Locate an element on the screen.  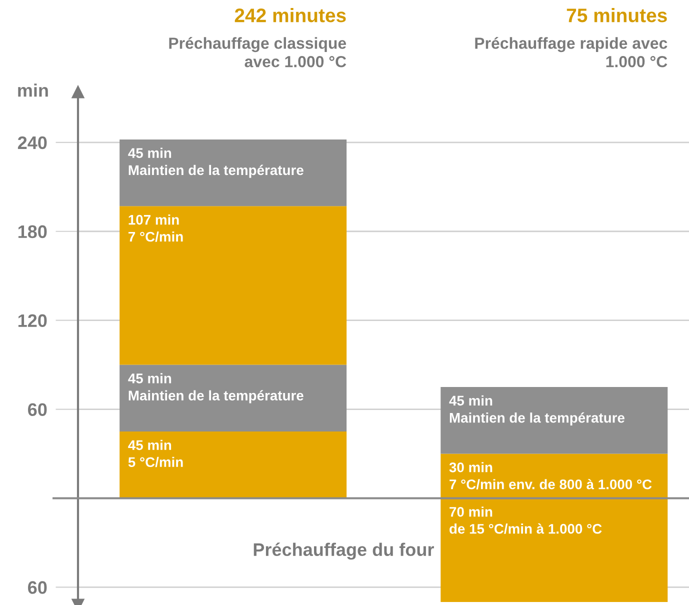
y-axis-title: min is located at coordinates (33, 90).